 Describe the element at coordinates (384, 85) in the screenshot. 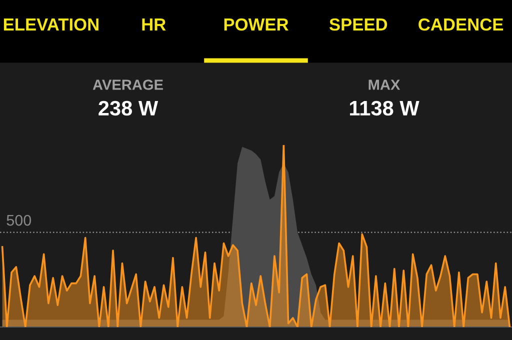

I see `text: MAX` at that location.